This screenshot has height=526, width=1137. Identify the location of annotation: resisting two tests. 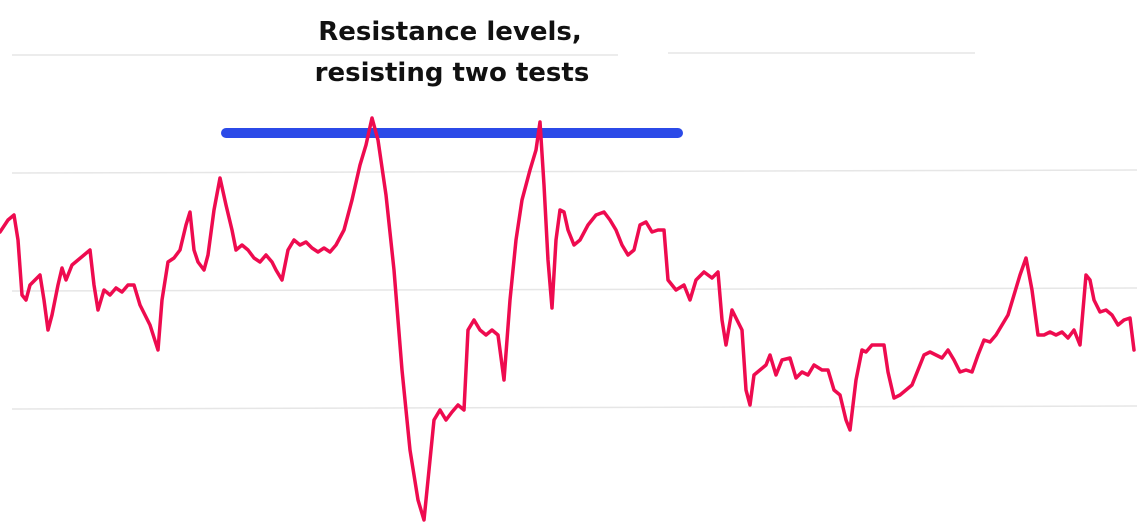
(452, 73).